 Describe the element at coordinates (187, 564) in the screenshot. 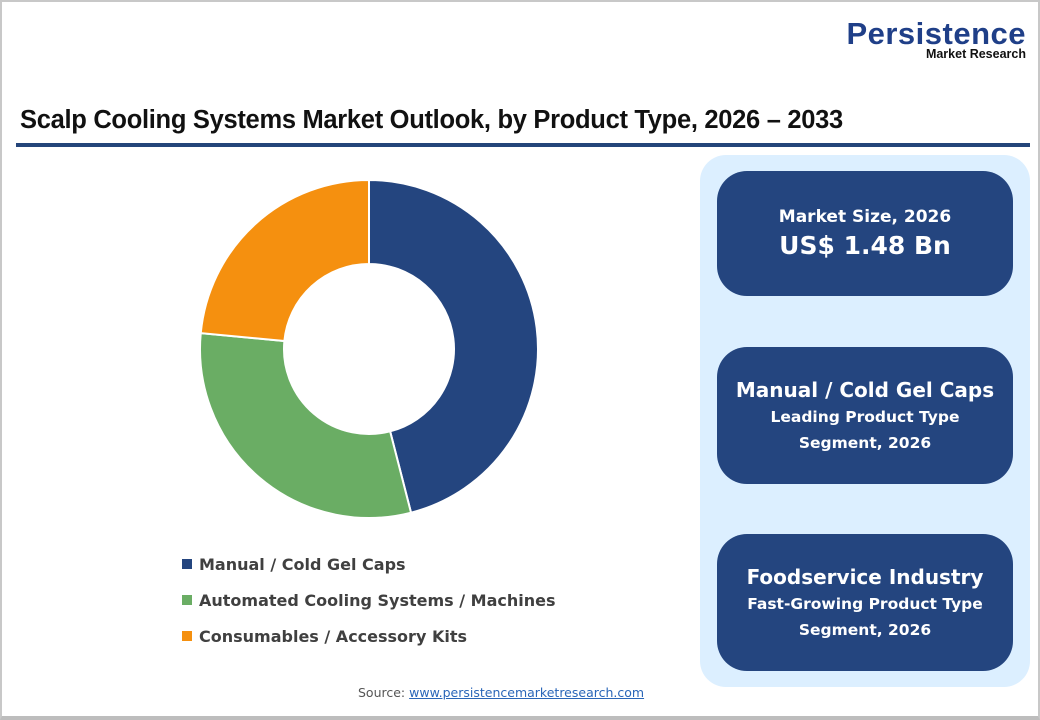

I see `legend-swatch-navy` at that location.